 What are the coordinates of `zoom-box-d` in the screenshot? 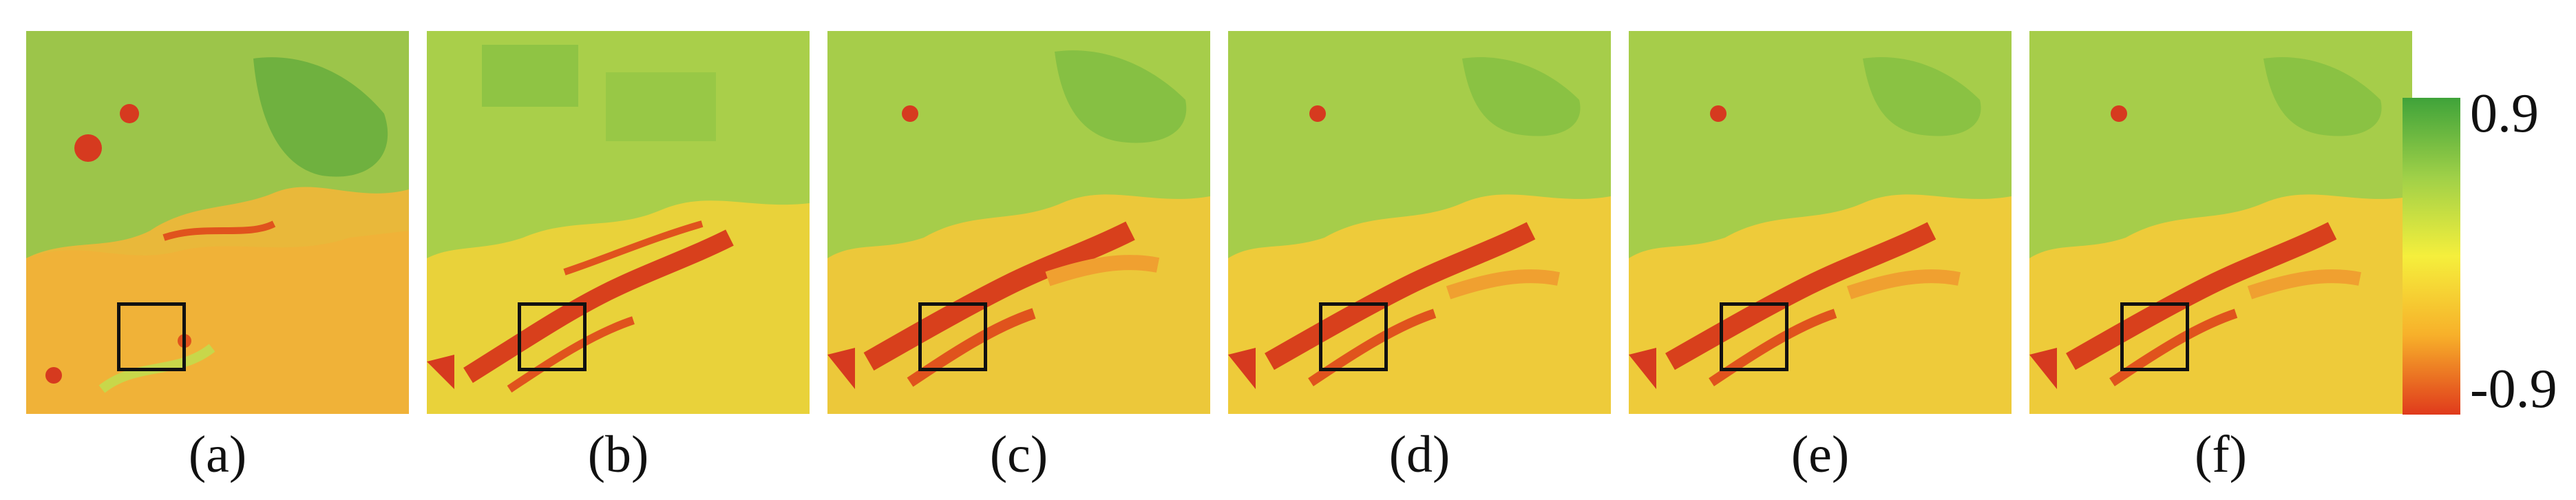 It's located at (1354, 336).